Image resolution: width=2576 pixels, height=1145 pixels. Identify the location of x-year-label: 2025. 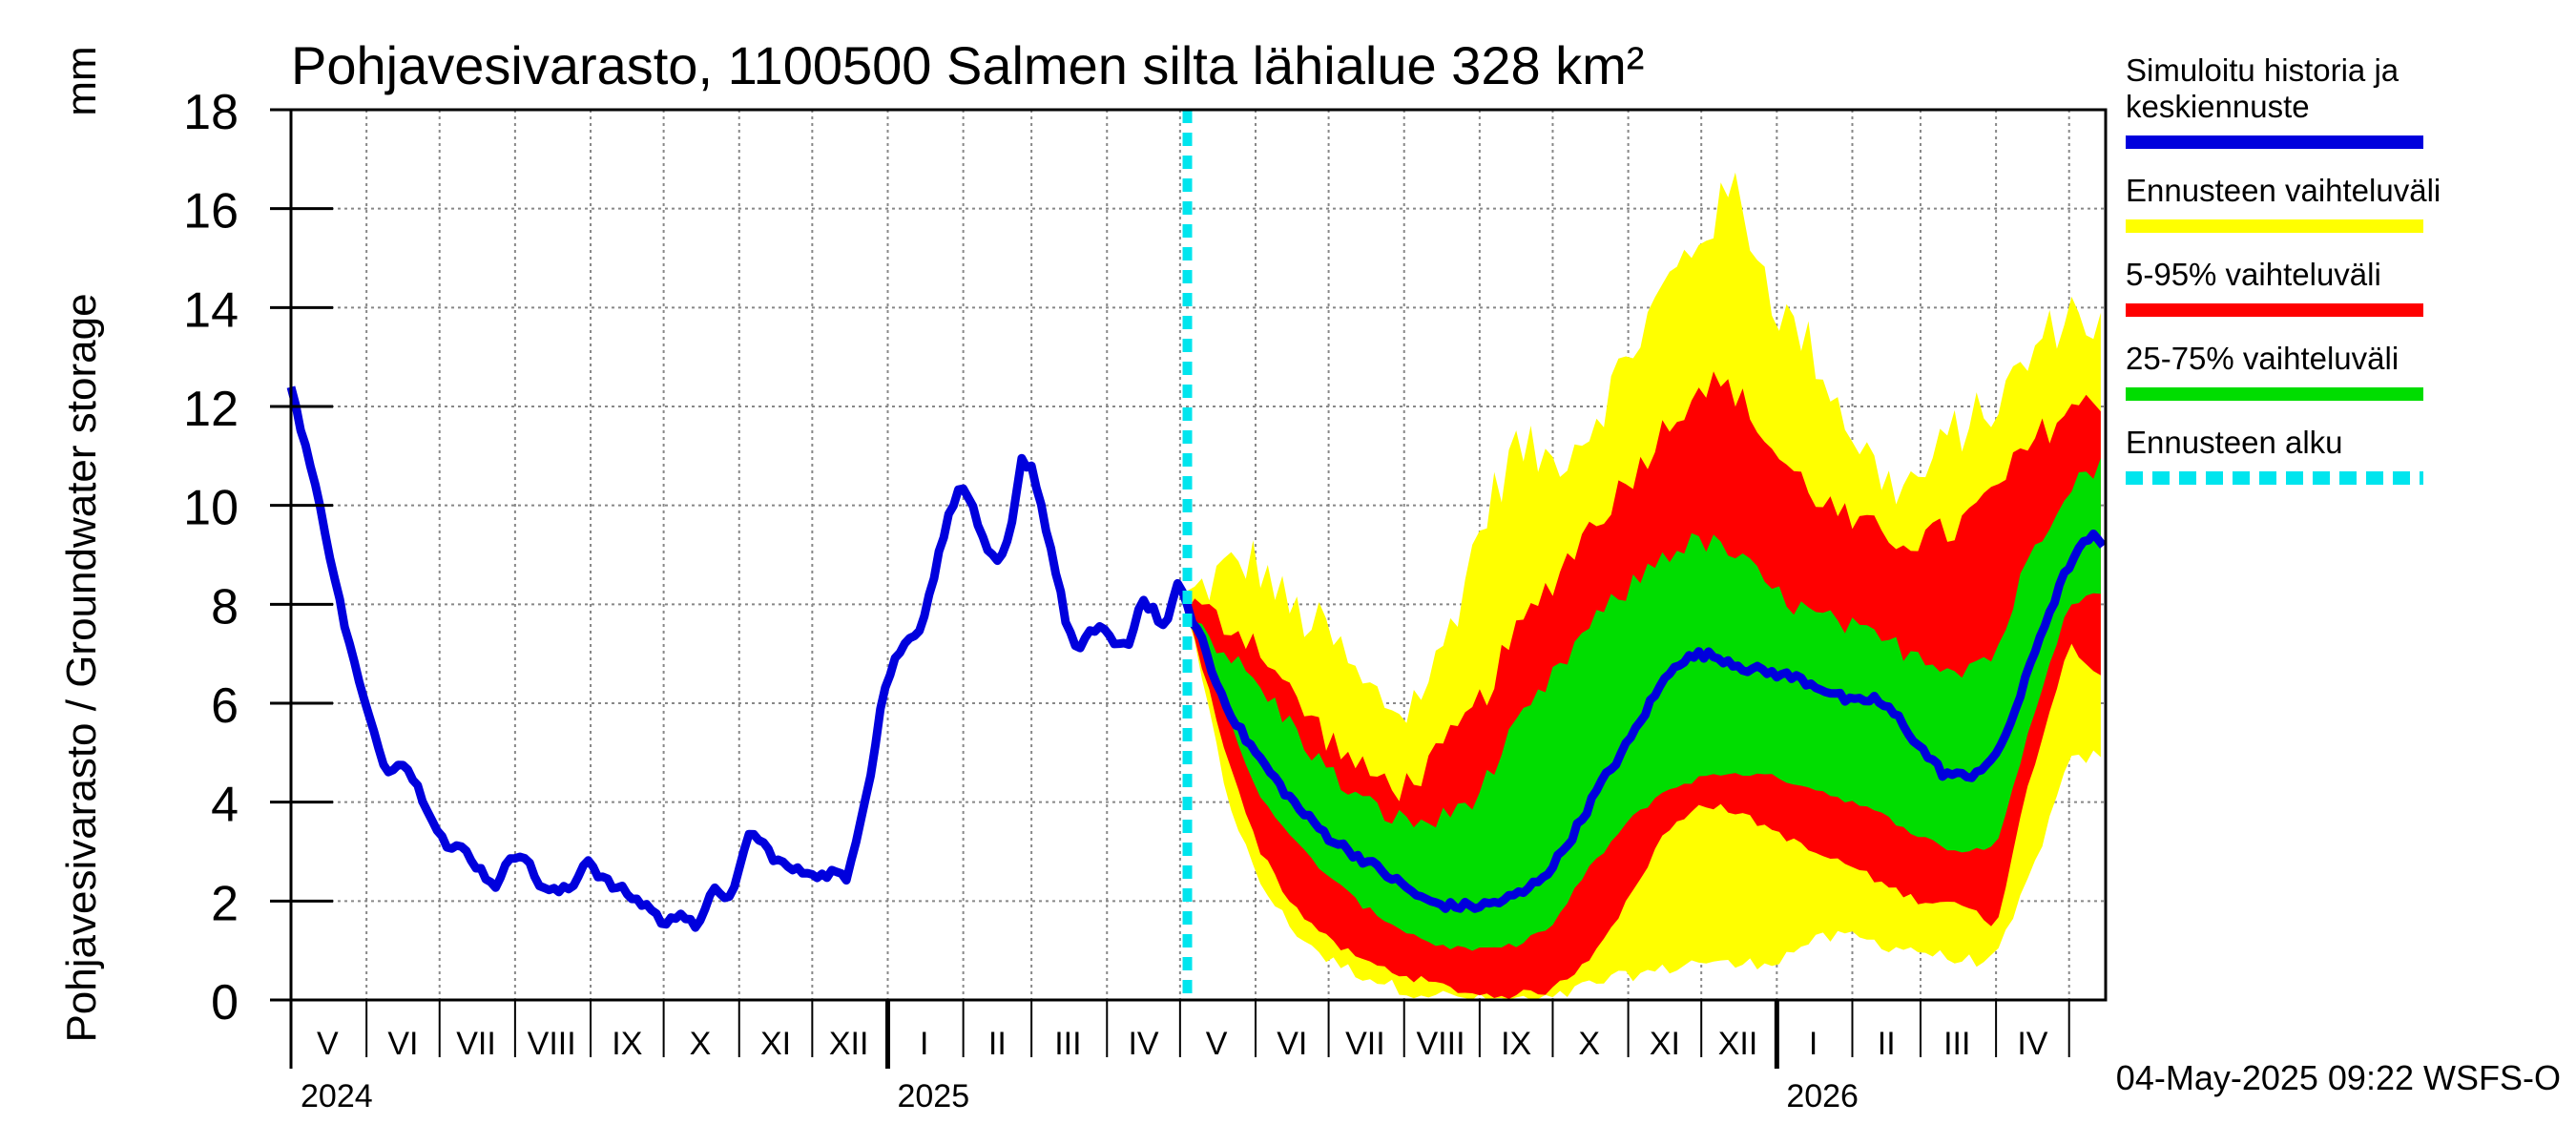
(933, 1096).